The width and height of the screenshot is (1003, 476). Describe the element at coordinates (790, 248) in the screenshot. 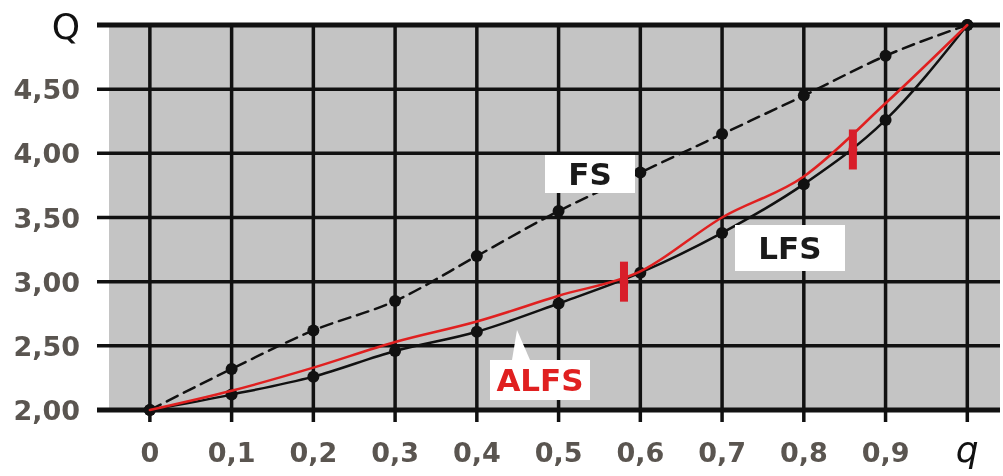

I see `series-label: LFS` at that location.